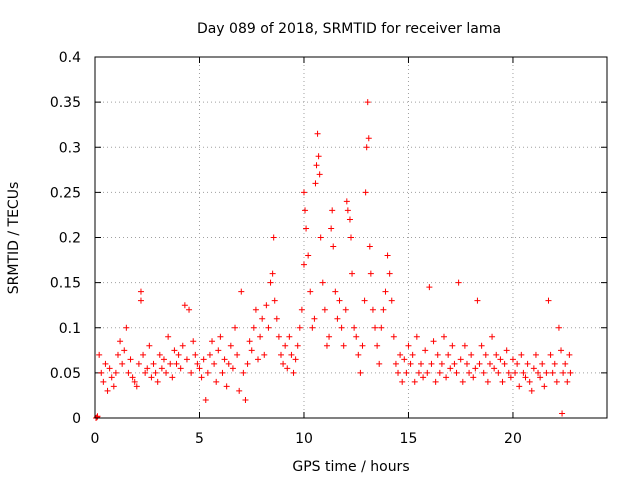 This screenshot has width=640, height=480. I want to click on y-tick-label: 0.15, so click(65, 284).